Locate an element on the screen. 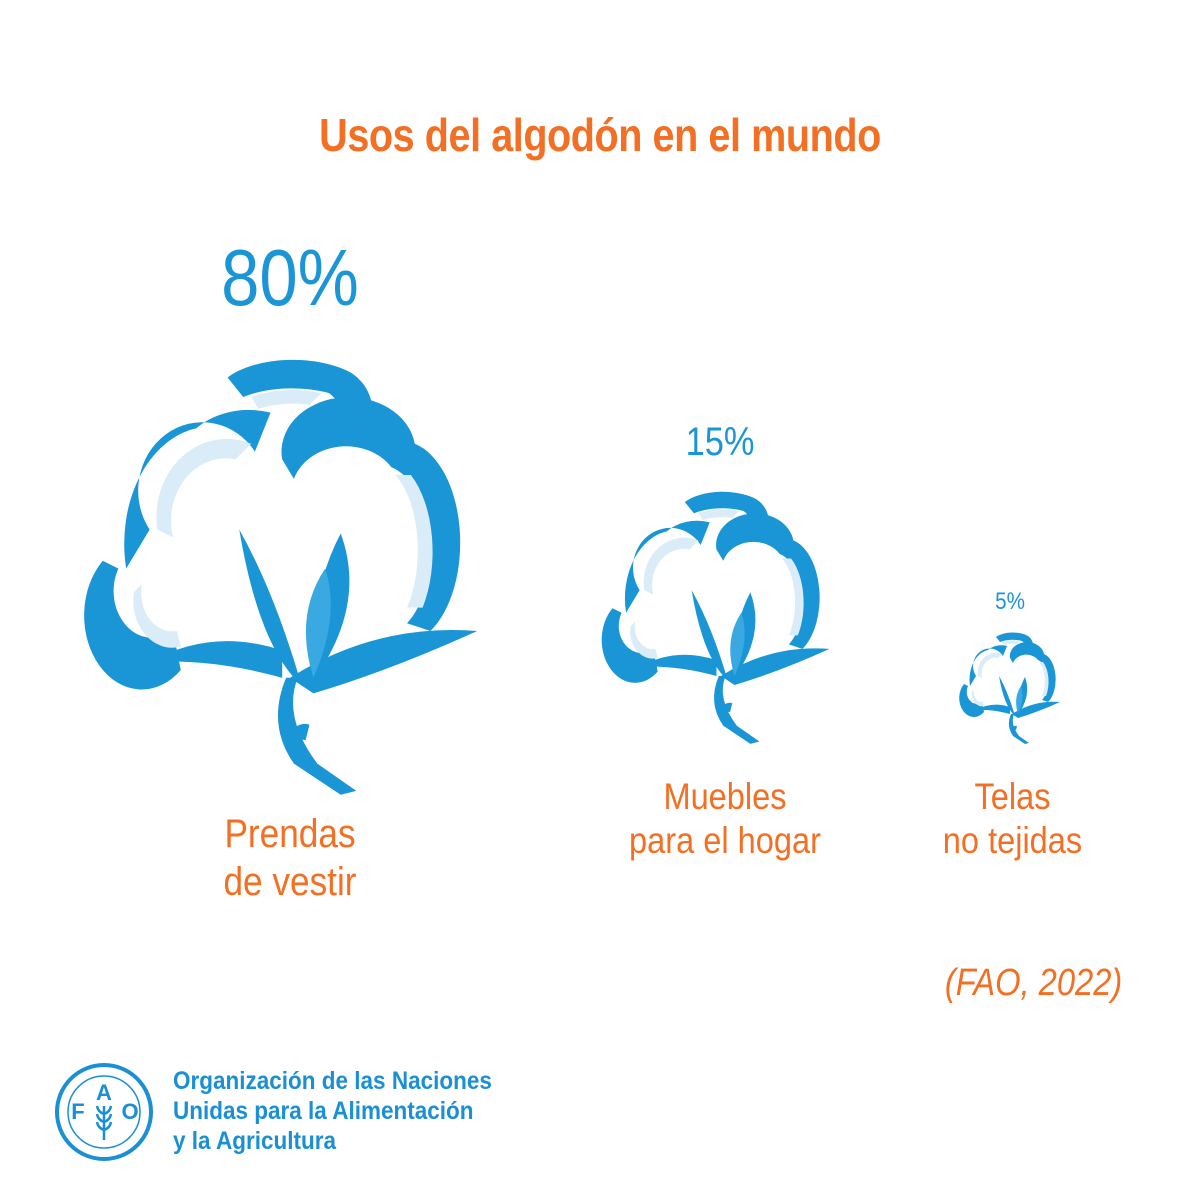  fao-logo-icon: F A O is located at coordinates (104, 1112).